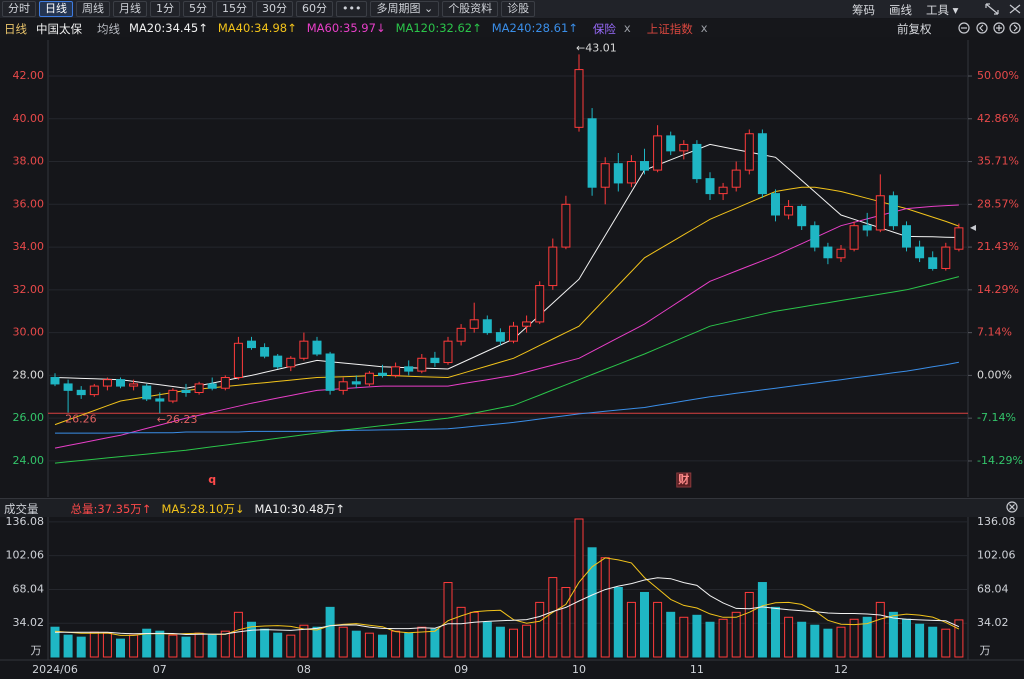  Describe the element at coordinates (405, 9) in the screenshot. I see `period-tab: 多周期图 ⌄` at that location.